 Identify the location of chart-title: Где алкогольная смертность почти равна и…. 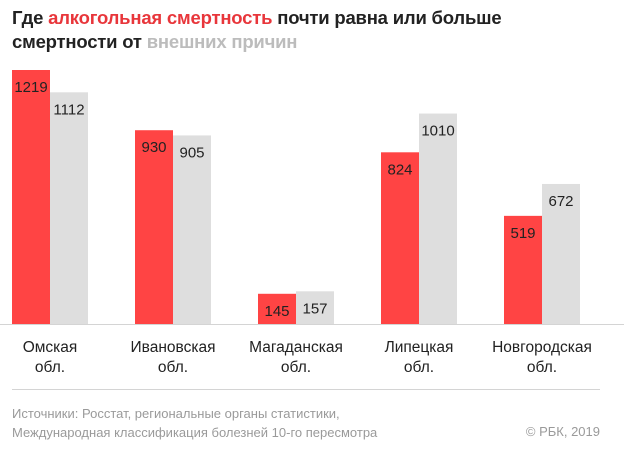
(312, 30).